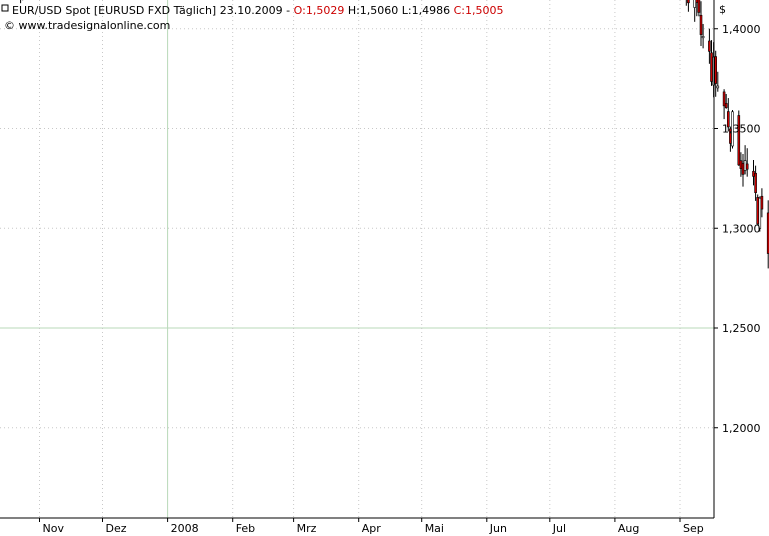 This screenshot has width=769, height=536. I want to click on header-high: H:1,5060, so click(373, 10).